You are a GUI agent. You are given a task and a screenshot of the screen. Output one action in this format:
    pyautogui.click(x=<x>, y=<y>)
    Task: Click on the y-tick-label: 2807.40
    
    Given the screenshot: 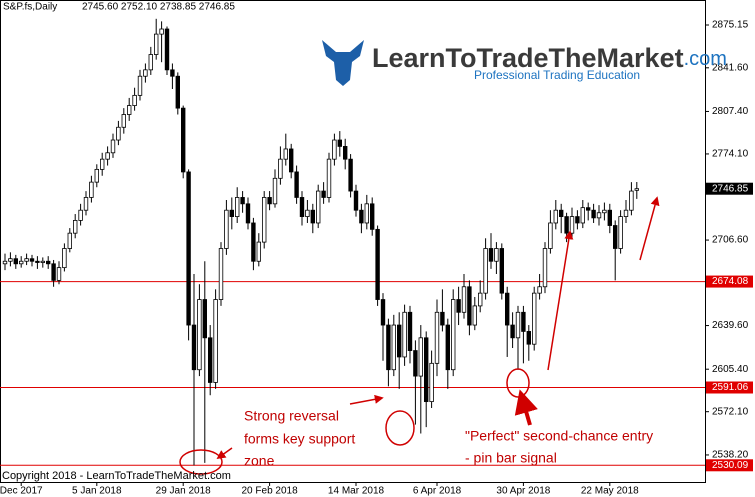 What is the action you would take?
    pyautogui.click(x=730, y=111)
    